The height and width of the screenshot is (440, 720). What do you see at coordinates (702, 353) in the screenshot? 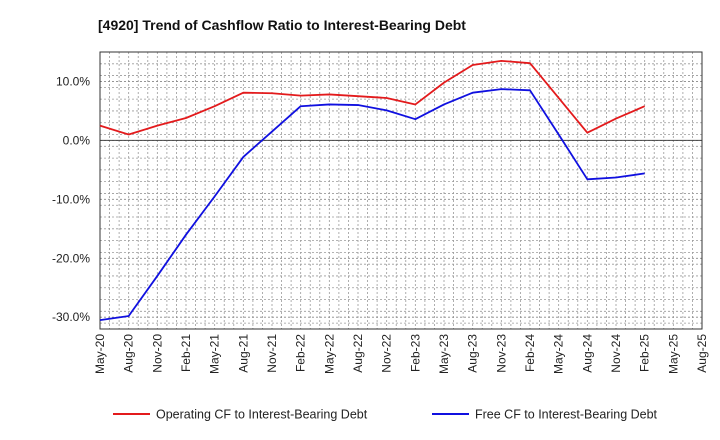
I see `x-tick-label: Aug-25` at bounding box center [702, 353].